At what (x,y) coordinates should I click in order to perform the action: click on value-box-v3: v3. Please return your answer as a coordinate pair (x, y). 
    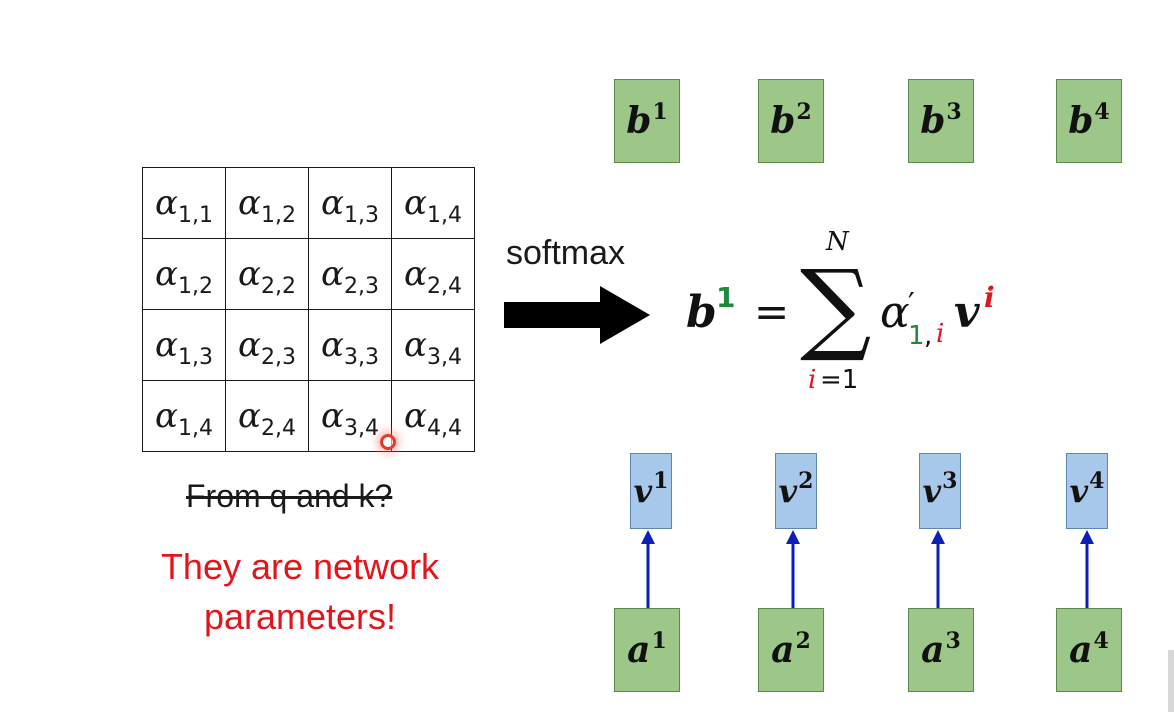
    Looking at the image, I should click on (940, 491).